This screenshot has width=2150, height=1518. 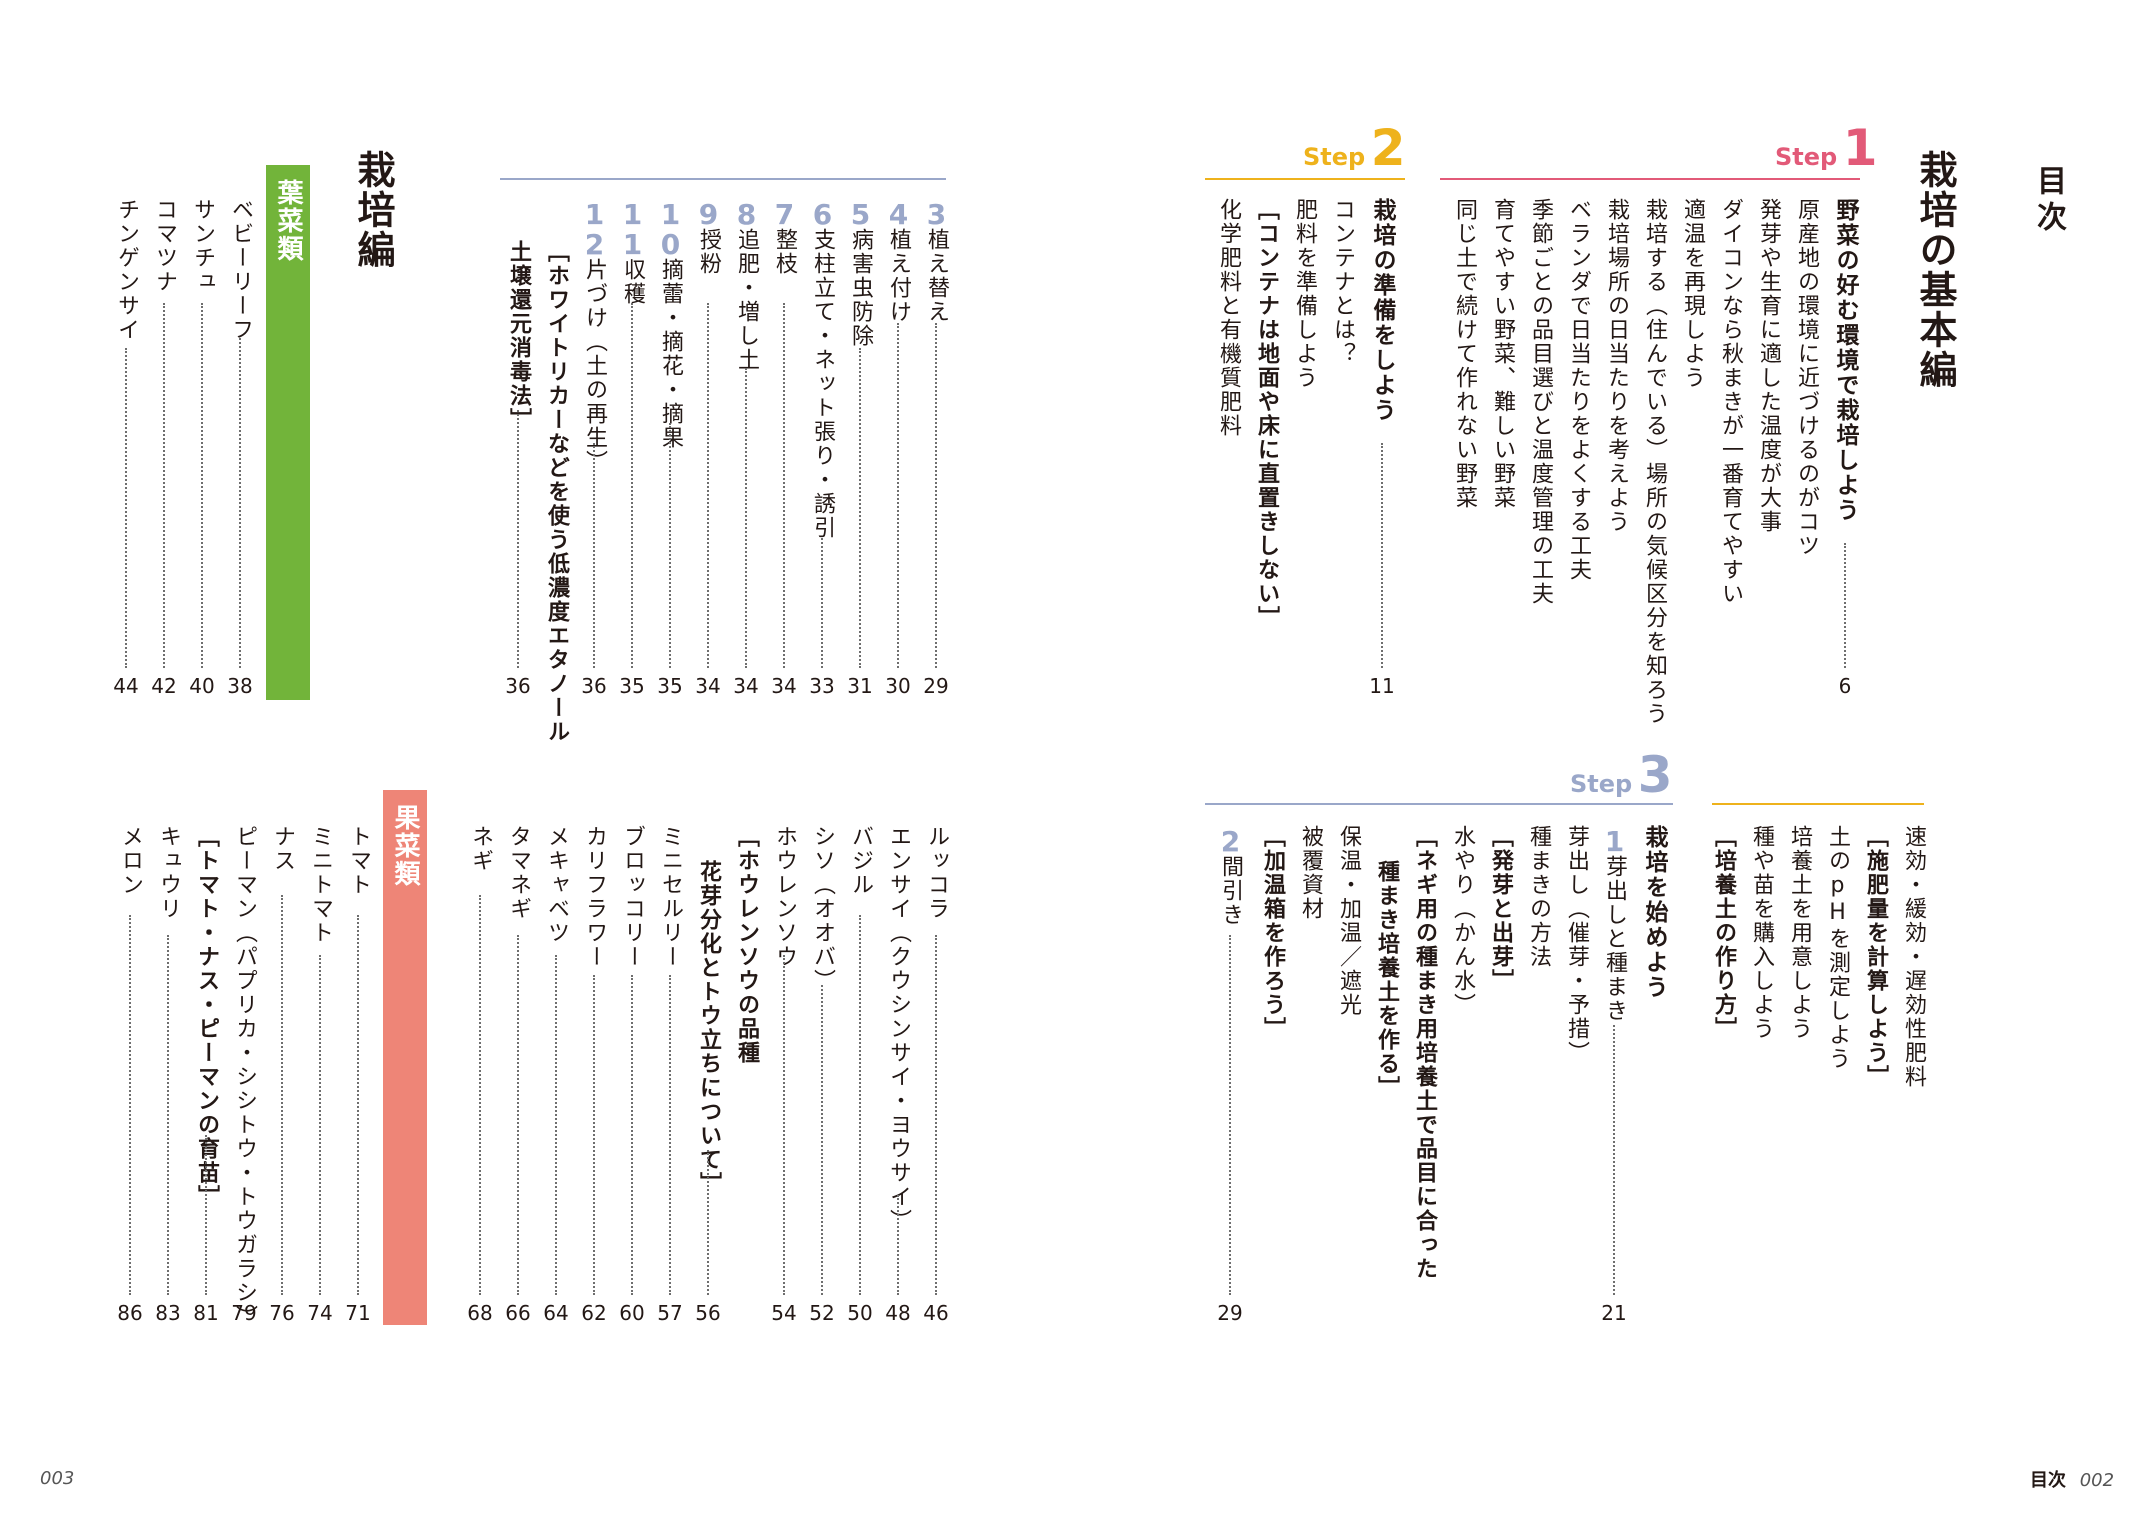 I want to click on step1-item: 原産地の環境に近づけるのがコツ, so click(x=1806, y=378).